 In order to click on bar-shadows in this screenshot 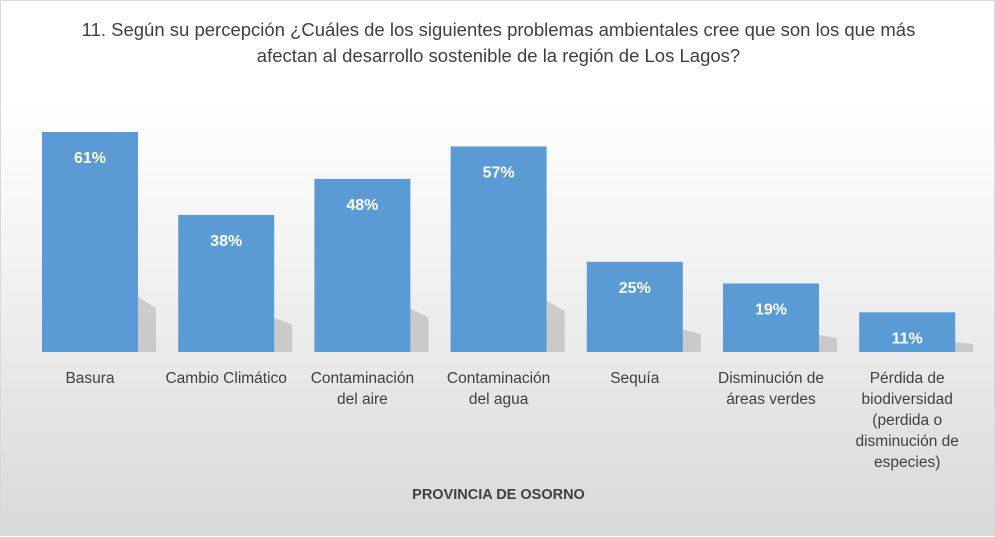, I will do `click(556, 324)`.